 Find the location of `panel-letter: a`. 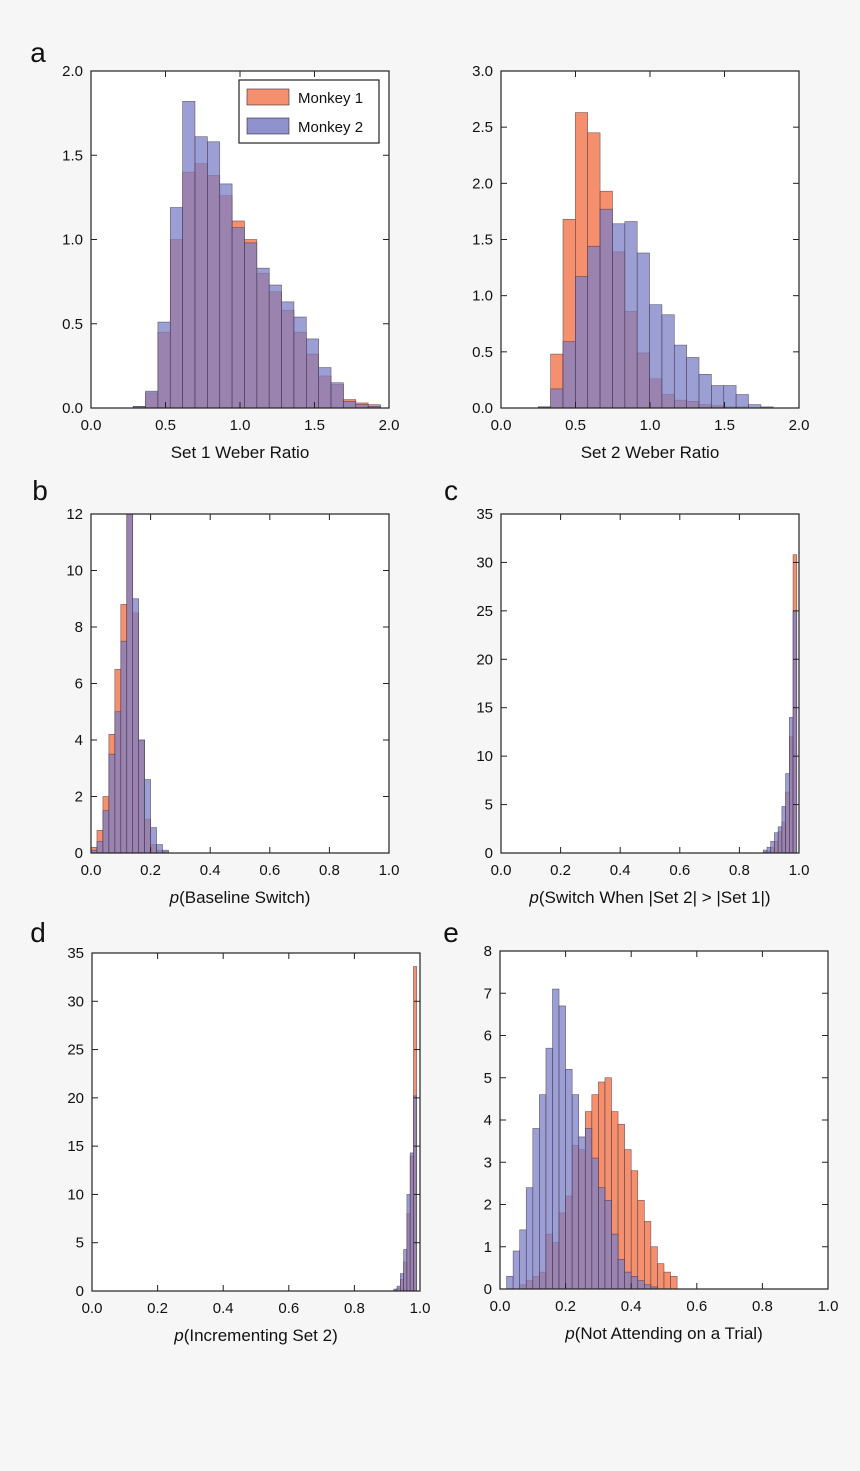

panel-letter: a is located at coordinates (38, 52).